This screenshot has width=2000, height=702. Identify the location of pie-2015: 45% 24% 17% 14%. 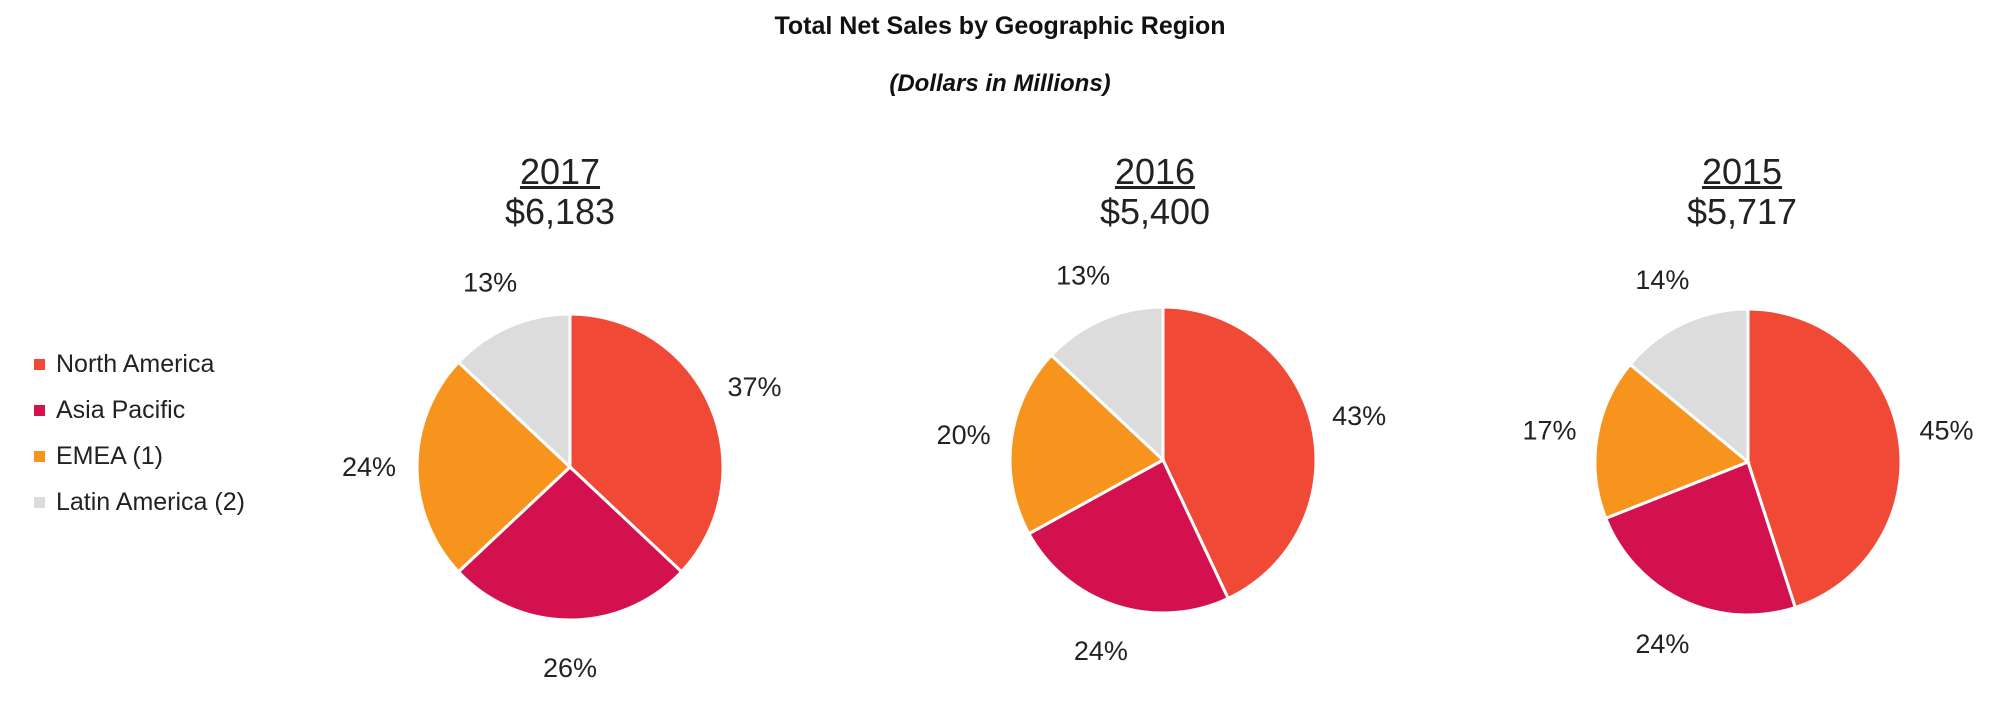
(1747, 462).